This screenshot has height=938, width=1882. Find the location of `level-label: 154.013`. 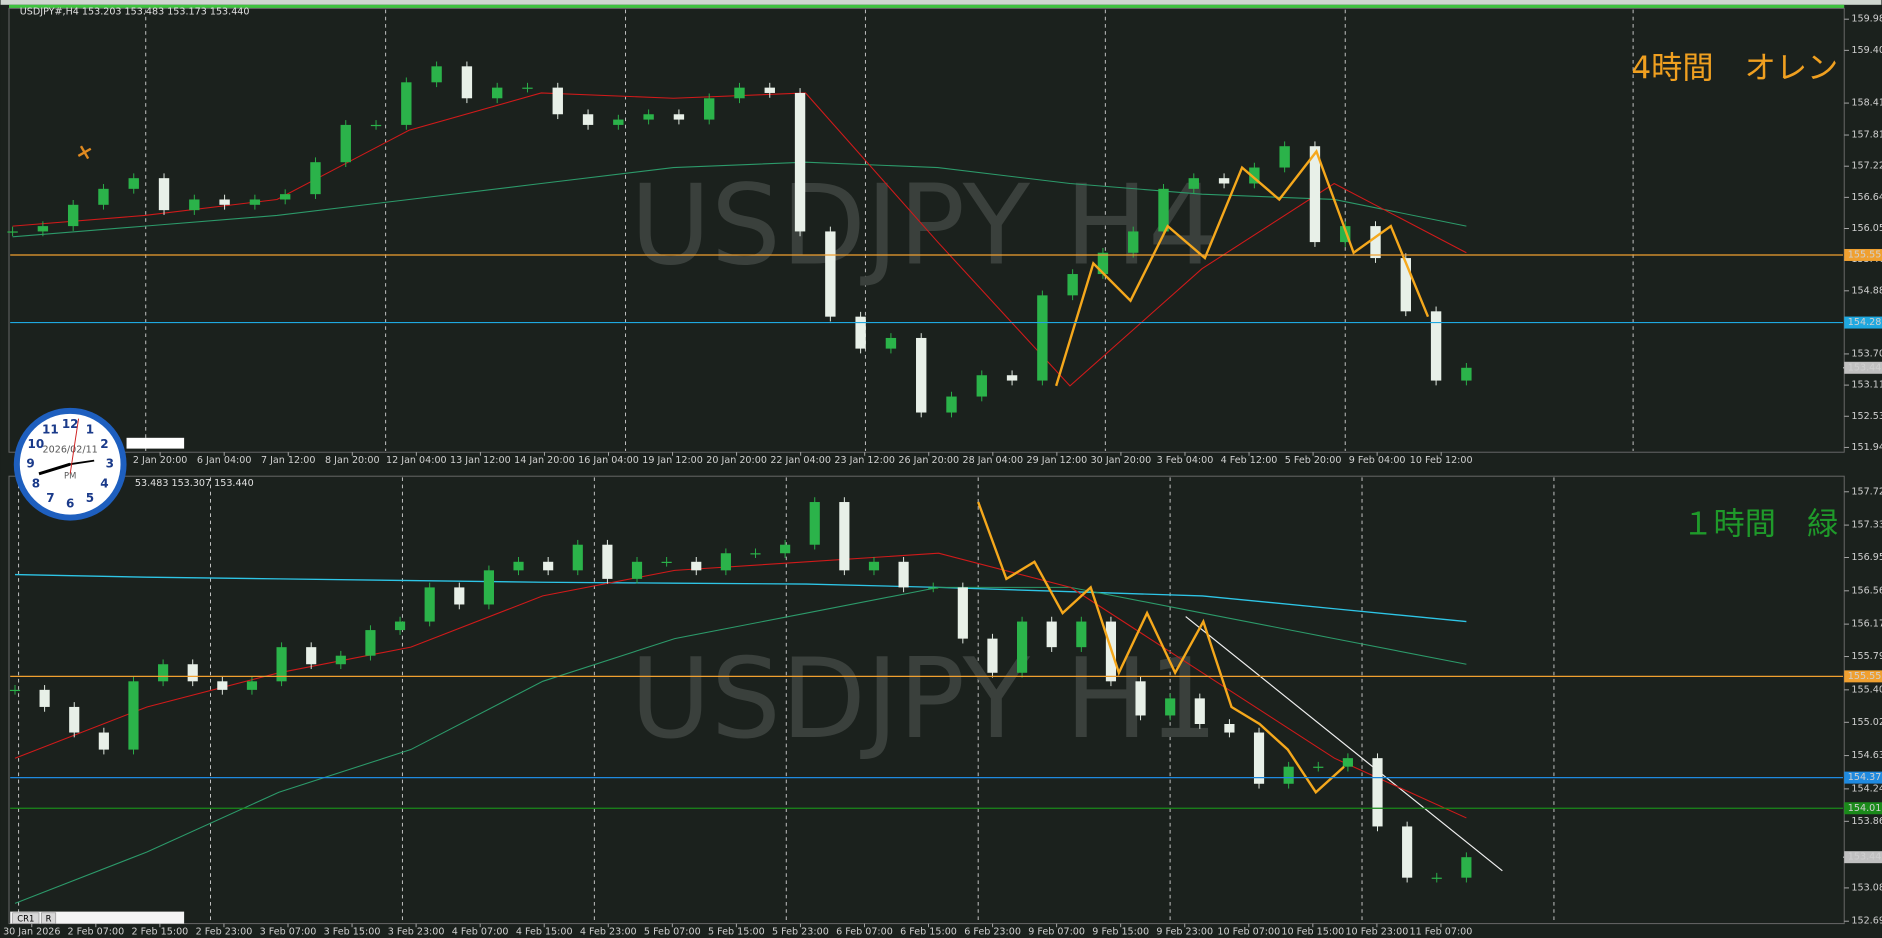

level-label: 154.013 is located at coordinates (1865, 808).